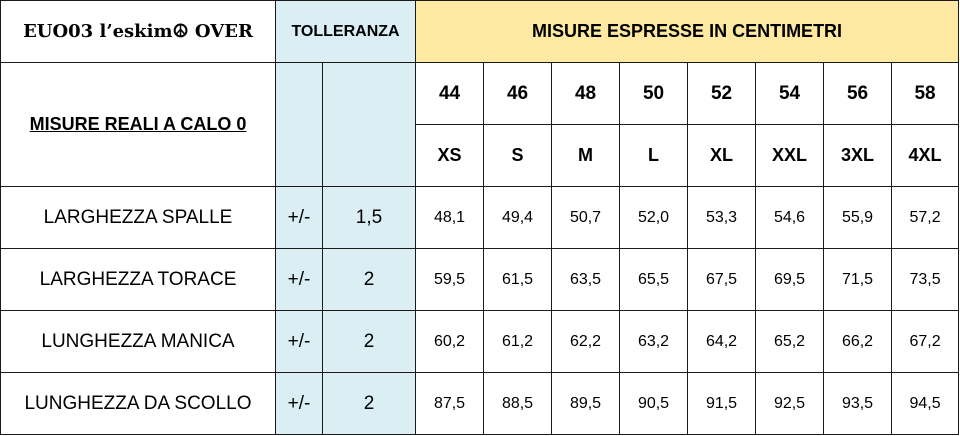 The image size is (960, 436). I want to click on size-number-cell: 52, so click(722, 93).